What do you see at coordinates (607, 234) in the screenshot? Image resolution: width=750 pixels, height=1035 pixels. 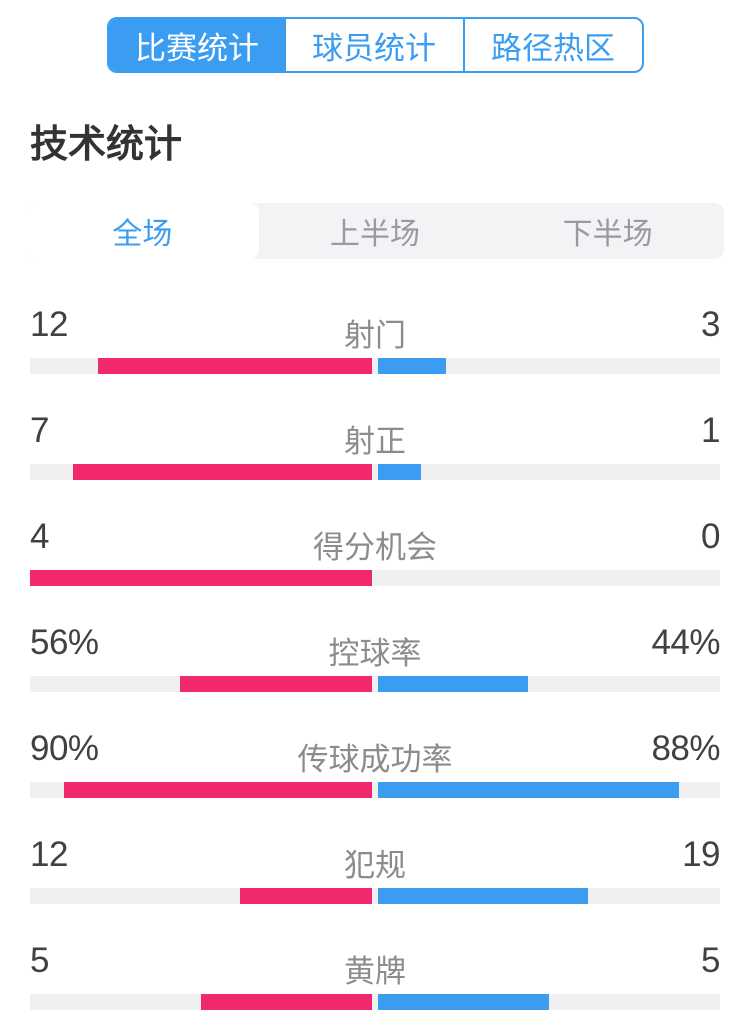 I see `period-tab-second-half: 下半场` at bounding box center [607, 234].